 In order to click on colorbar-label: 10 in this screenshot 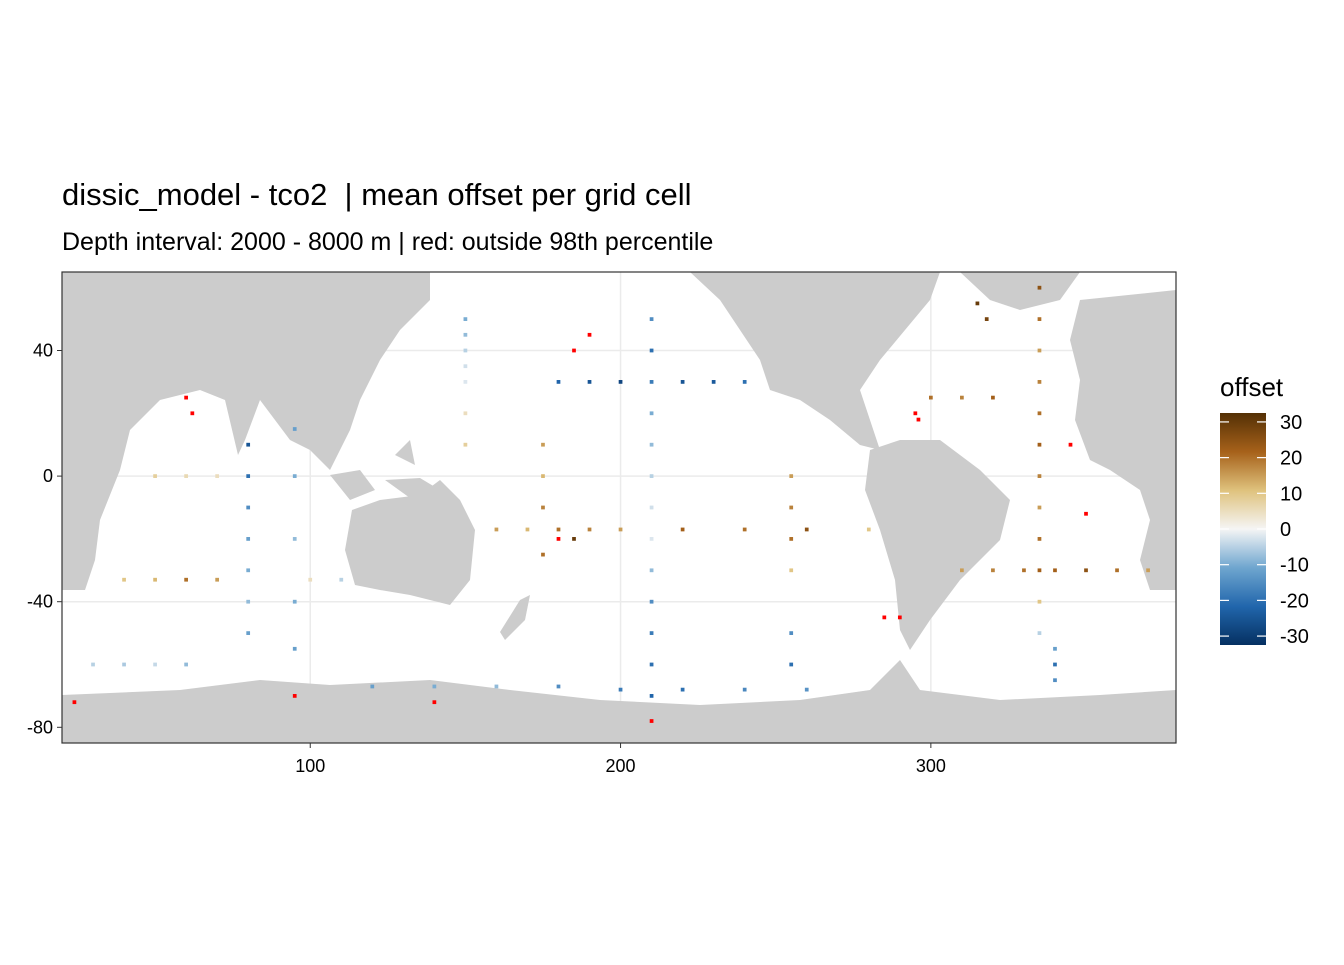, I will do `click(1291, 494)`.